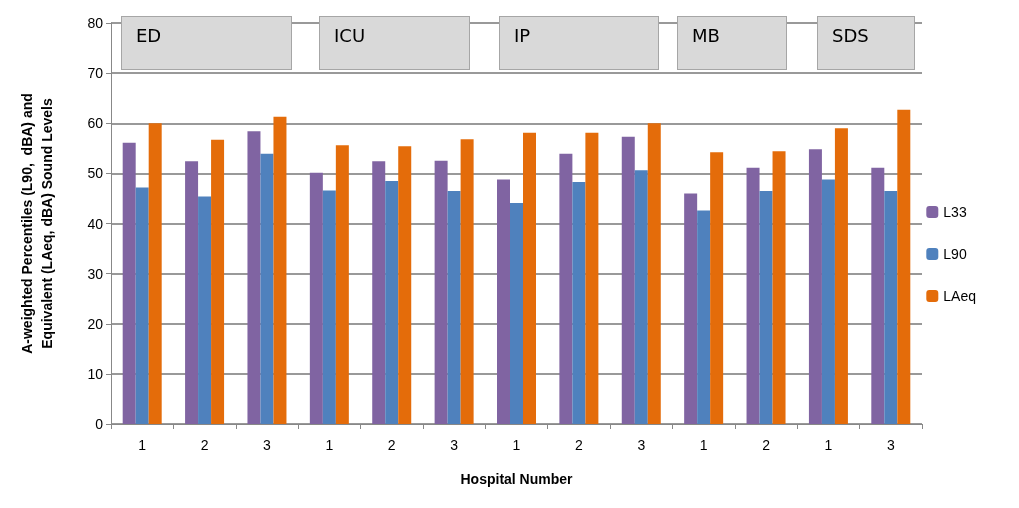 The height and width of the screenshot is (508, 1019). What do you see at coordinates (95, 173) in the screenshot?
I see `y-tick-label: 50` at bounding box center [95, 173].